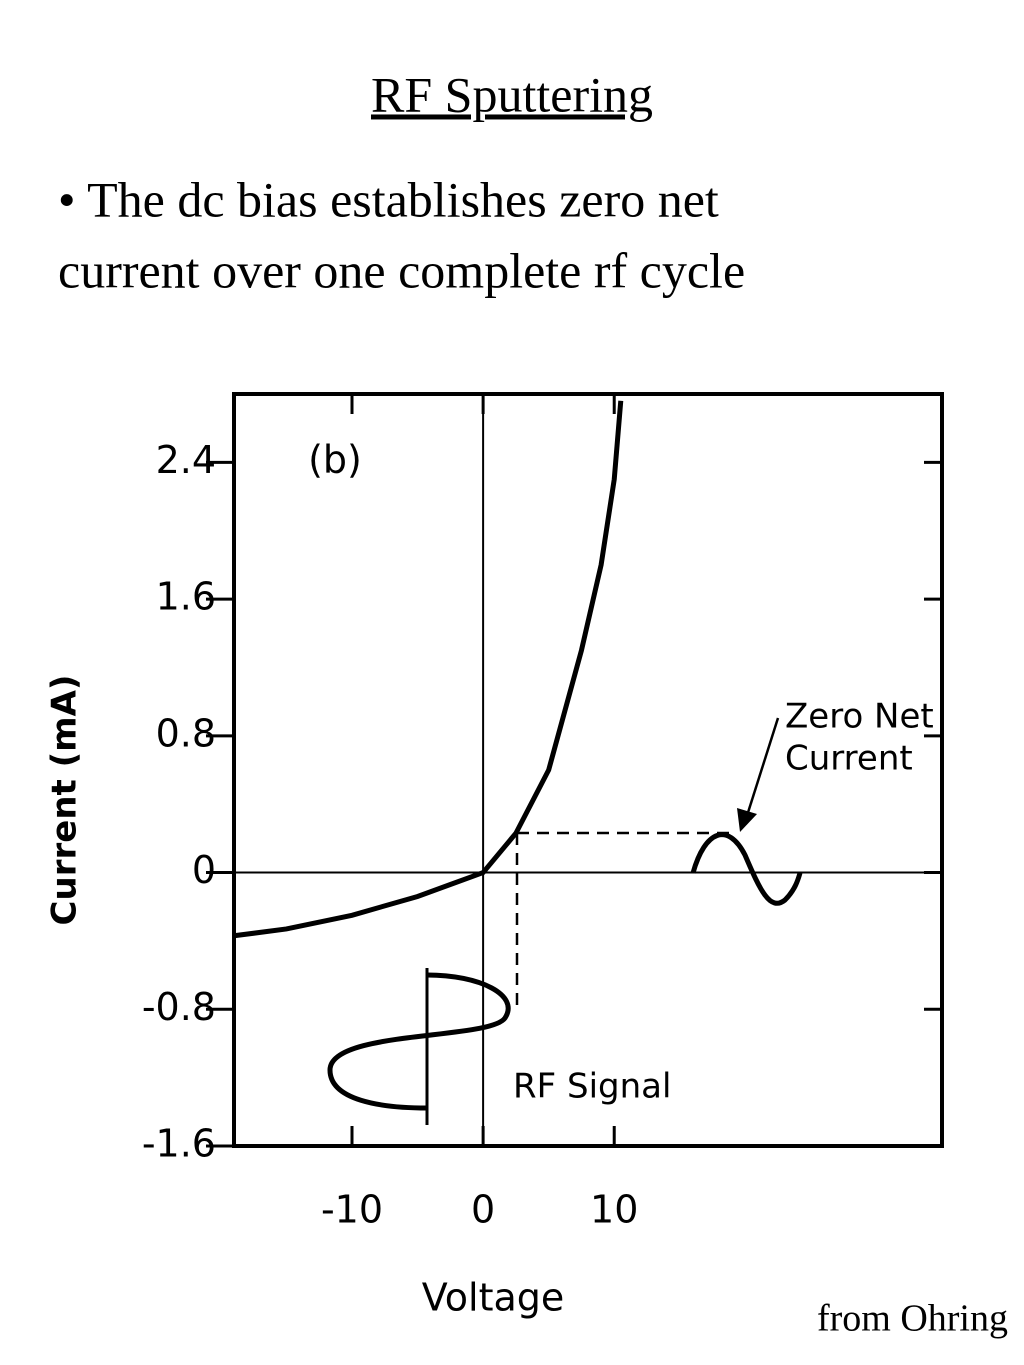 The height and width of the screenshot is (1365, 1024). I want to click on slide-title: RF Sputtering, so click(512, 94).